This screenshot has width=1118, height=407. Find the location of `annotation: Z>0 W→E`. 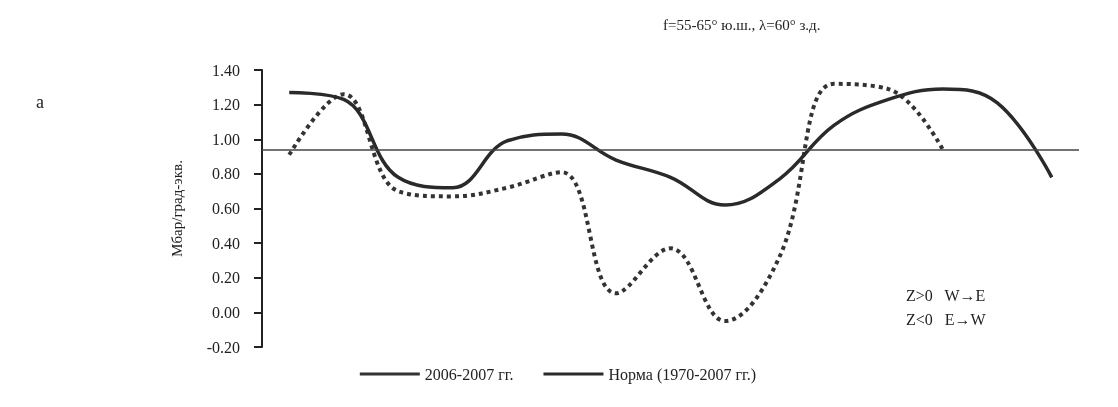

annotation: Z>0 W→E is located at coordinates (946, 295).